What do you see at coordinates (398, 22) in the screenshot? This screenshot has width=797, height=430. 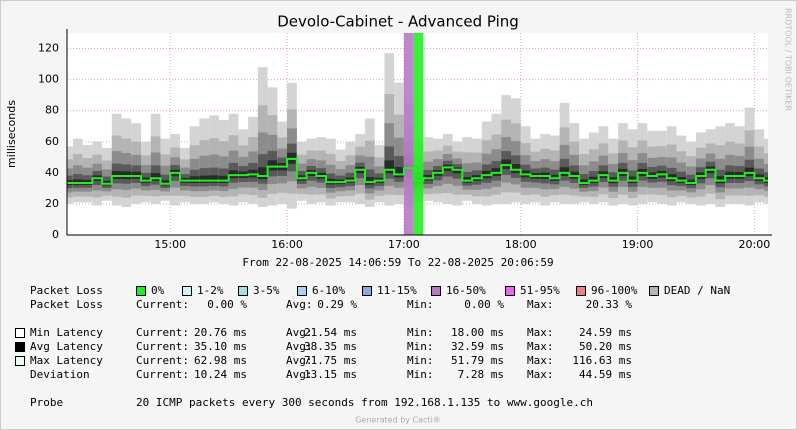 I see `chart-title: Devolo-Cabinet - Advanced Ping` at bounding box center [398, 22].